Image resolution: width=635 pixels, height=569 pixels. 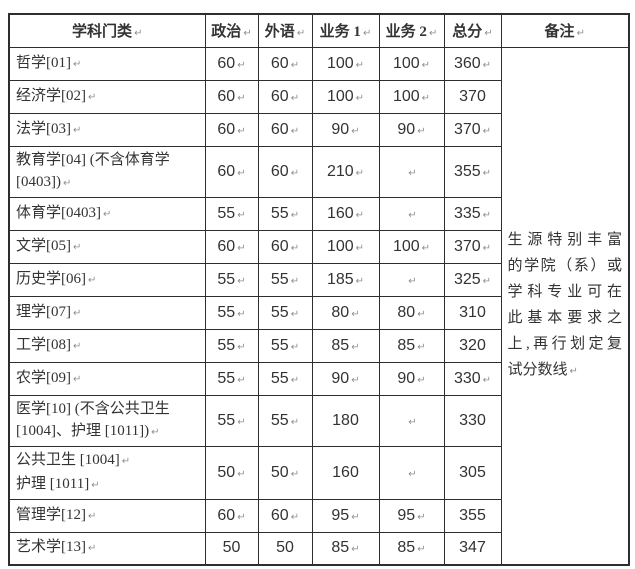 I want to click on subject-cell: 艺术学[13] ↵, so click(x=107, y=548).